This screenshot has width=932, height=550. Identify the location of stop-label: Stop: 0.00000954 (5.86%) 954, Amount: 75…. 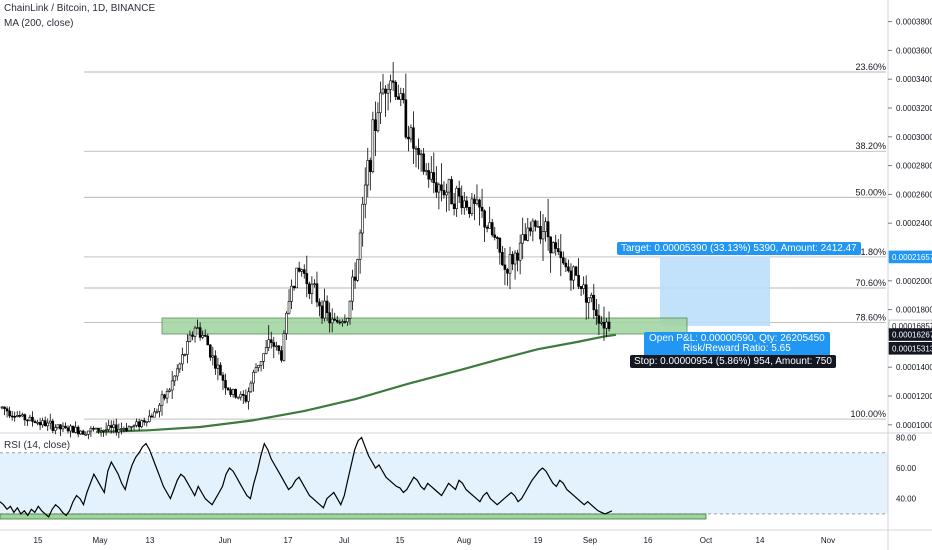
(733, 361).